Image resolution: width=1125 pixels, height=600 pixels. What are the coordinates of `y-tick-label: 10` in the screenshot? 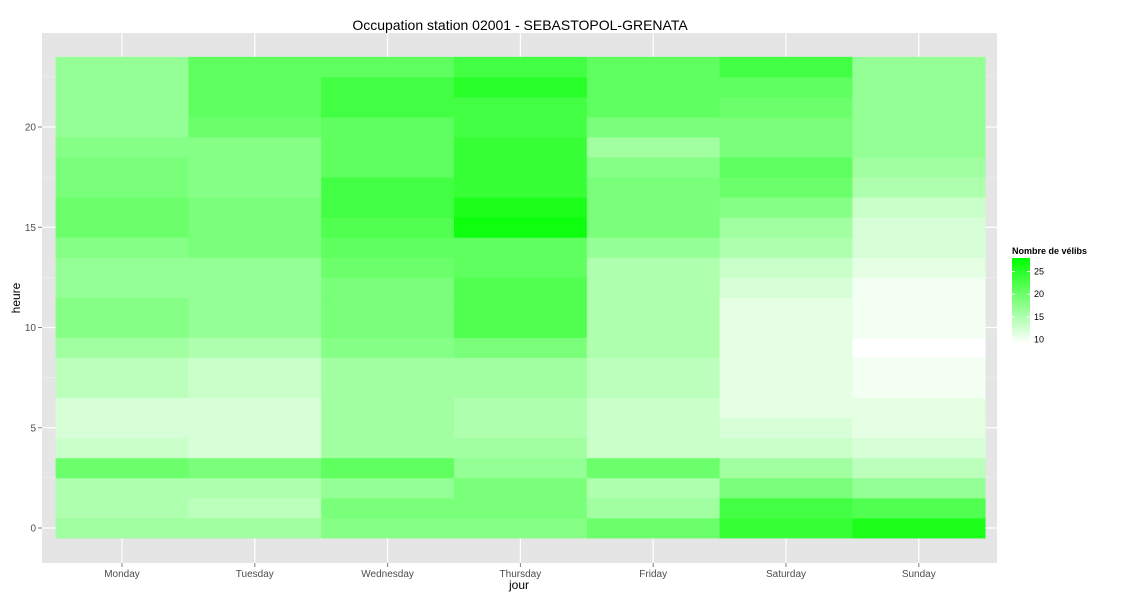 It's located at (31, 328).